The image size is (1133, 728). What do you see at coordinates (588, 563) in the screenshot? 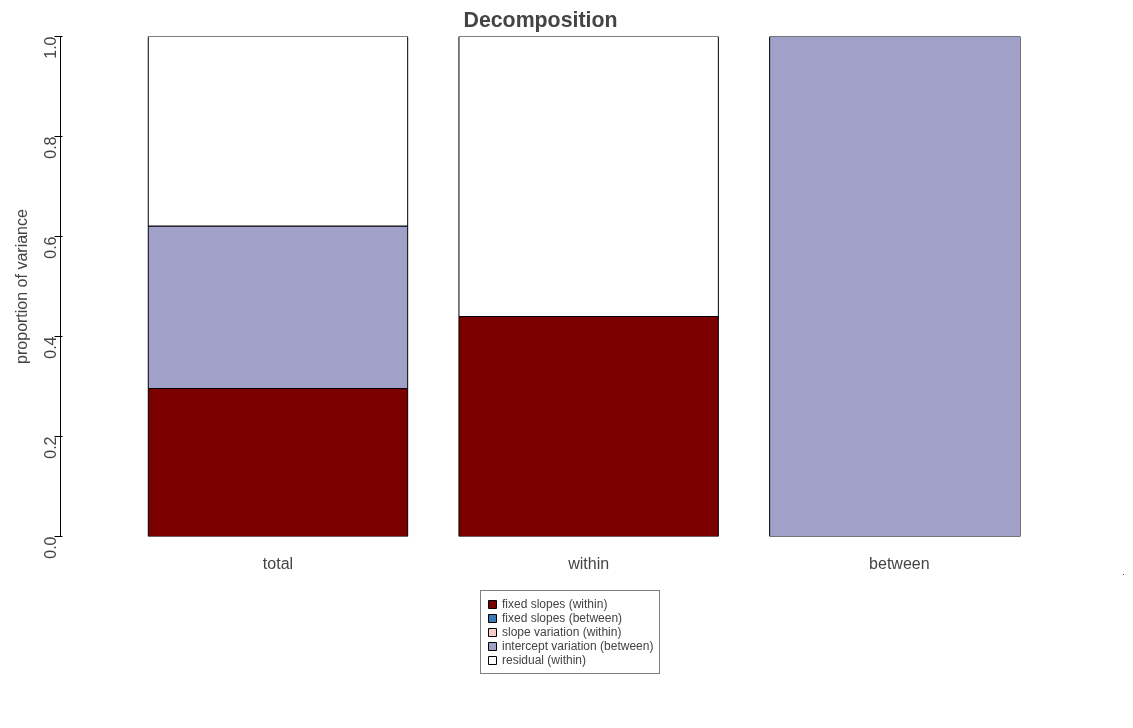
I see `x-tick-label: within` at bounding box center [588, 563].